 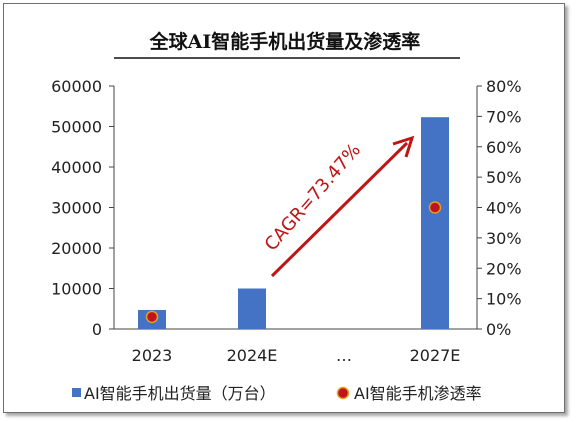 I want to click on legend-swatch-penetration, so click(x=343, y=393).